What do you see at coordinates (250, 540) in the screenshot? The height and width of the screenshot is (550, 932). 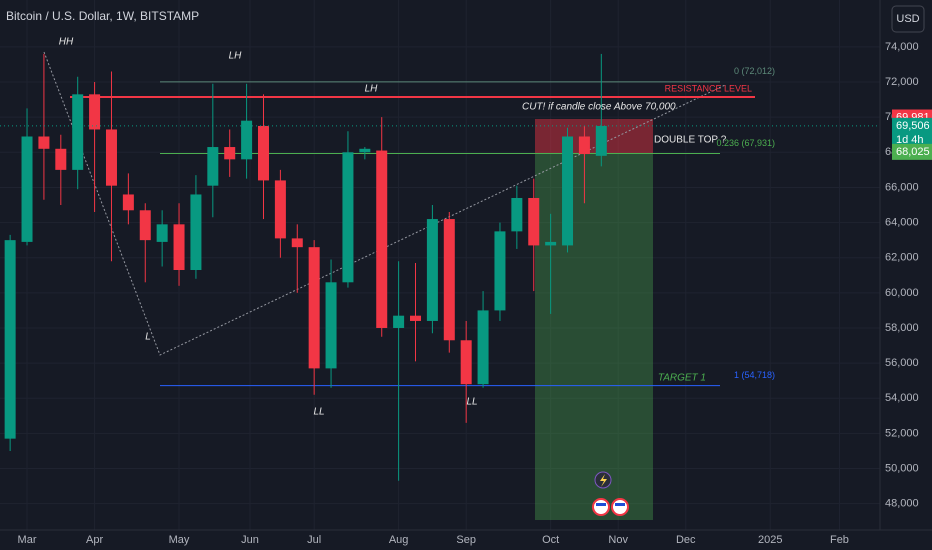 I see `x-tick-label: Jun` at bounding box center [250, 540].